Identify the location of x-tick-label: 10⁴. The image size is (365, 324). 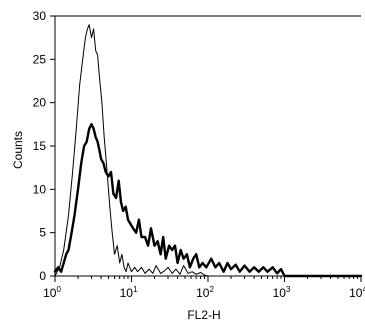
(357, 292).